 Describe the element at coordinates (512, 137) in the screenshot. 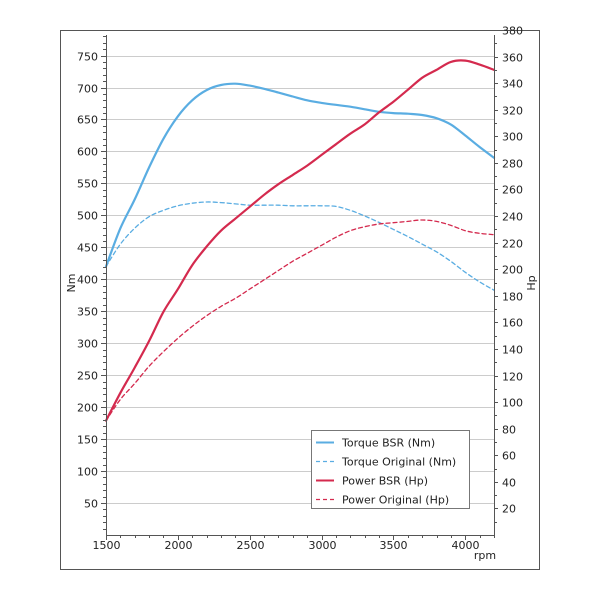

I see `y2-tick-label: 300` at that location.